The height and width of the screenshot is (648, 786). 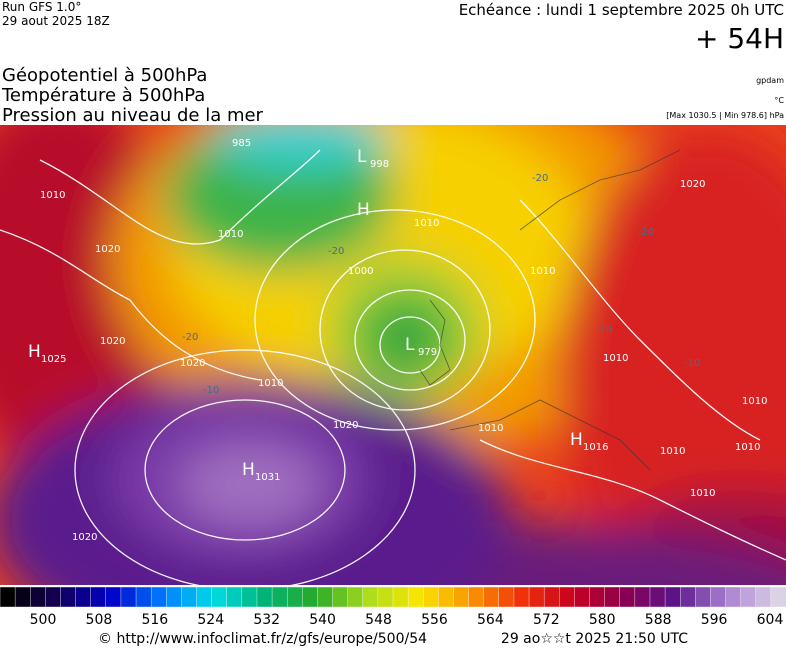 I want to click on lead-time: + 54H, so click(x=739, y=38).